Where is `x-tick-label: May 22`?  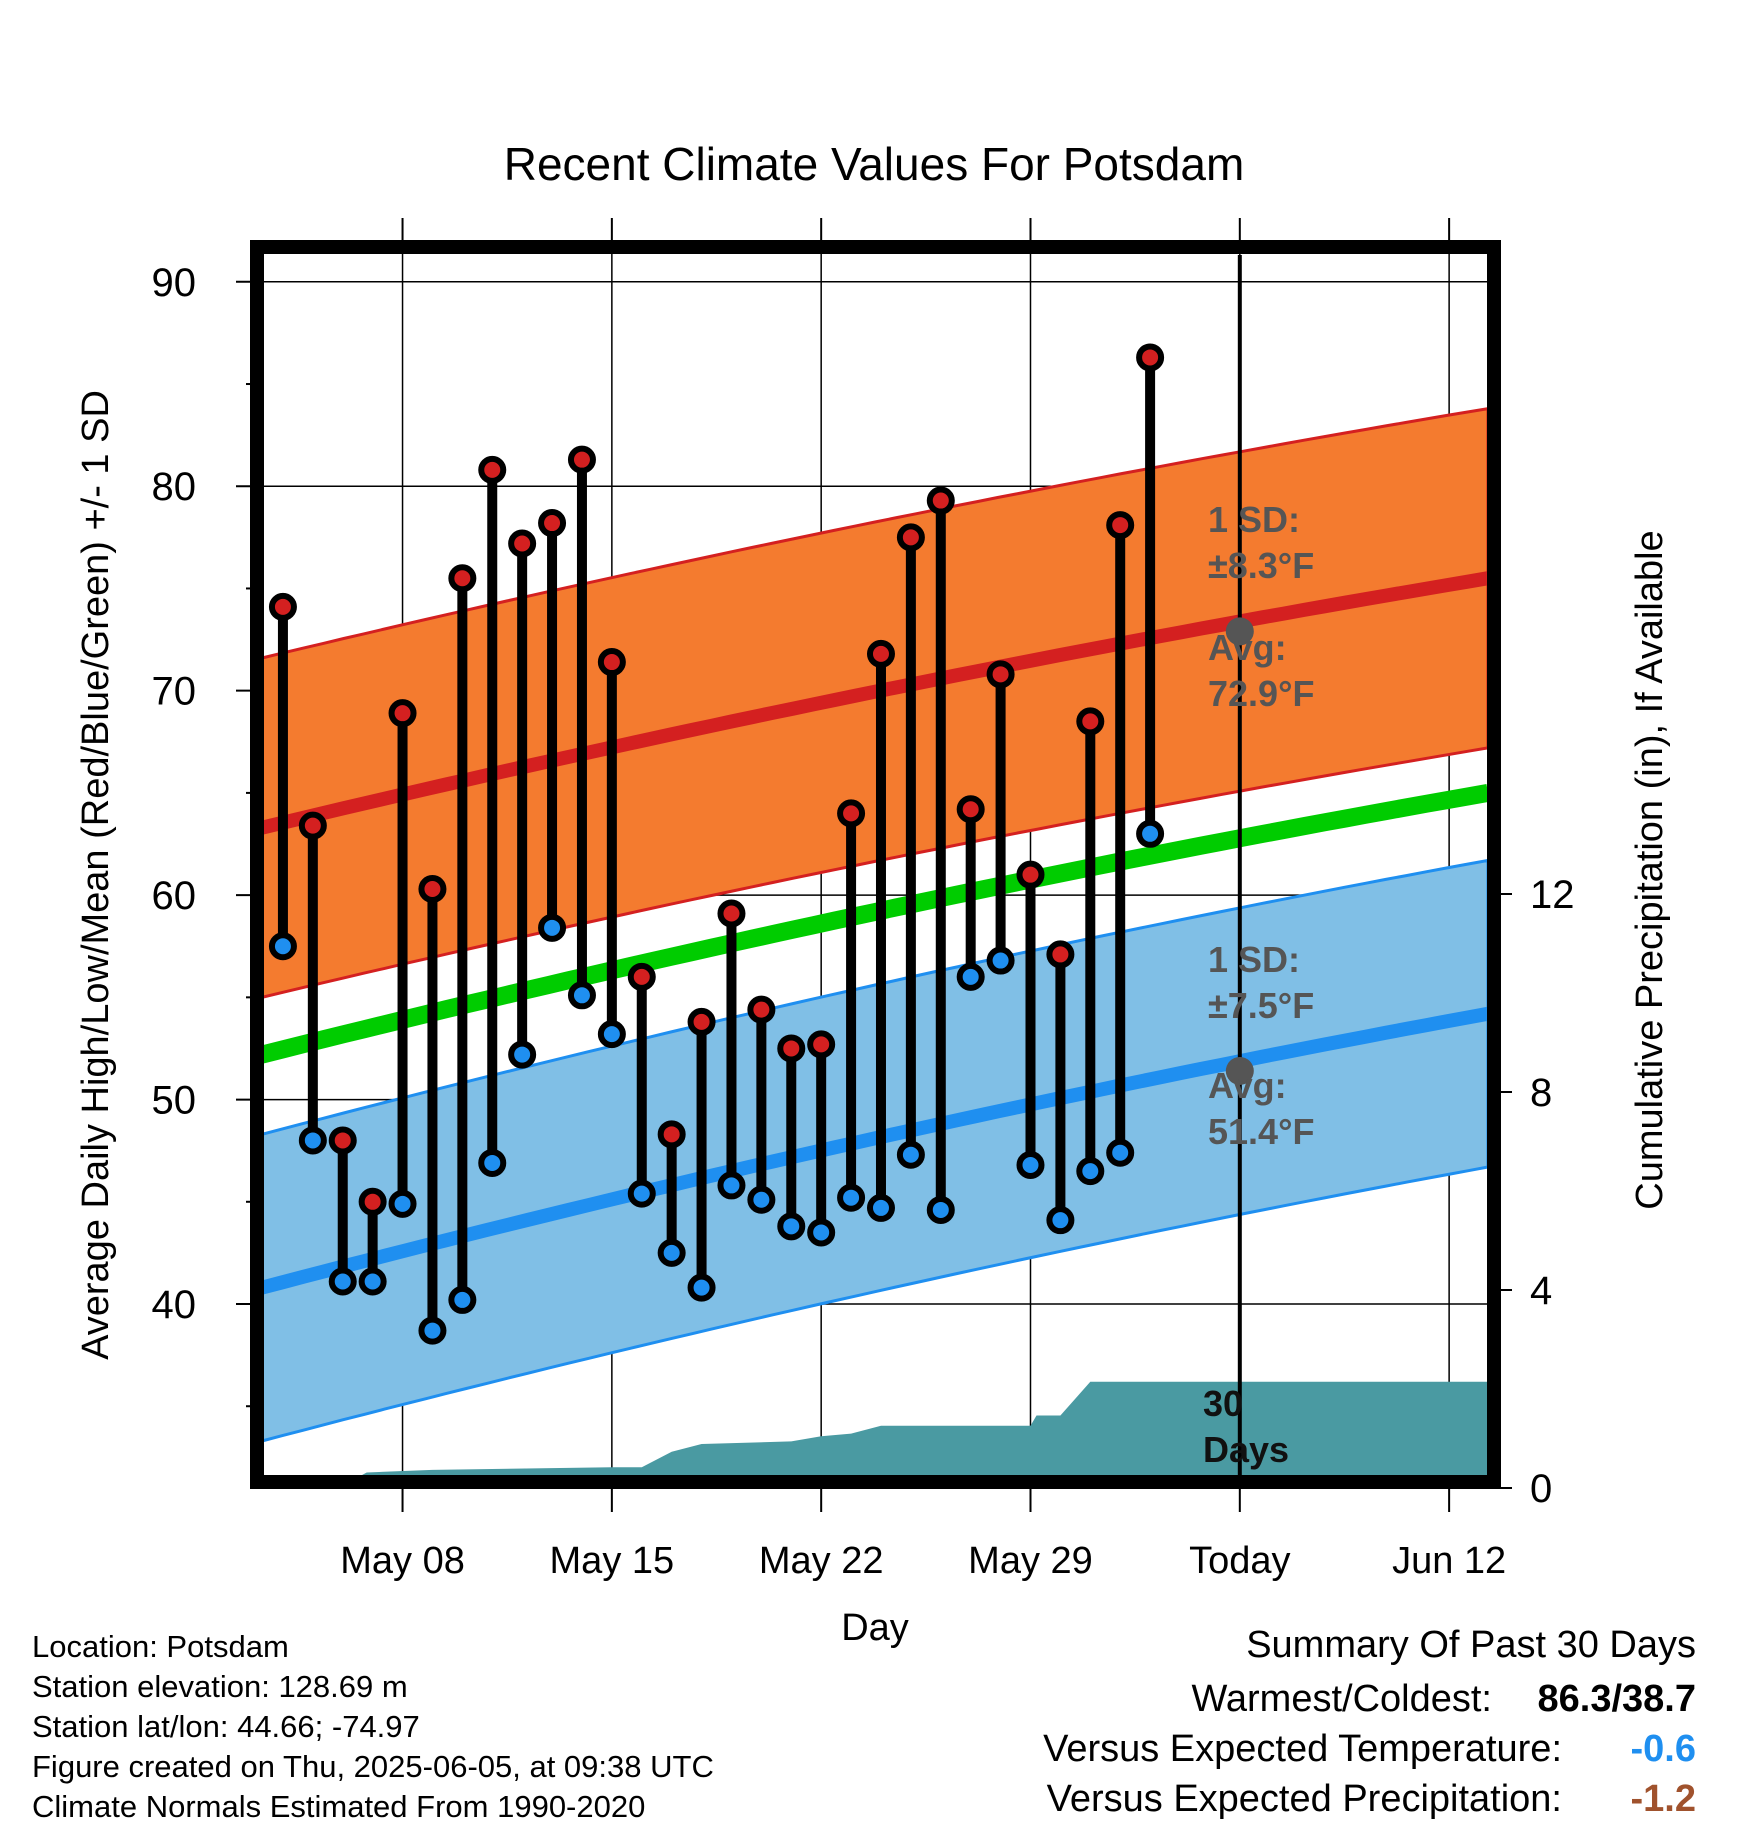
x-tick-label: May 22 is located at coordinates (821, 1561).